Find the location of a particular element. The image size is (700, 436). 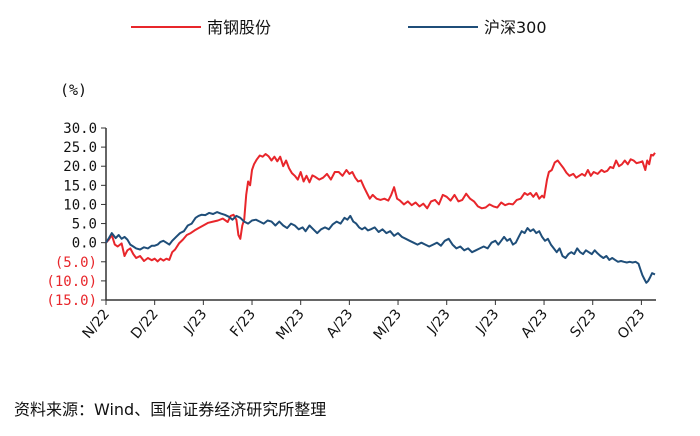

y-tick-label: (15.0) is located at coordinates (71, 301).